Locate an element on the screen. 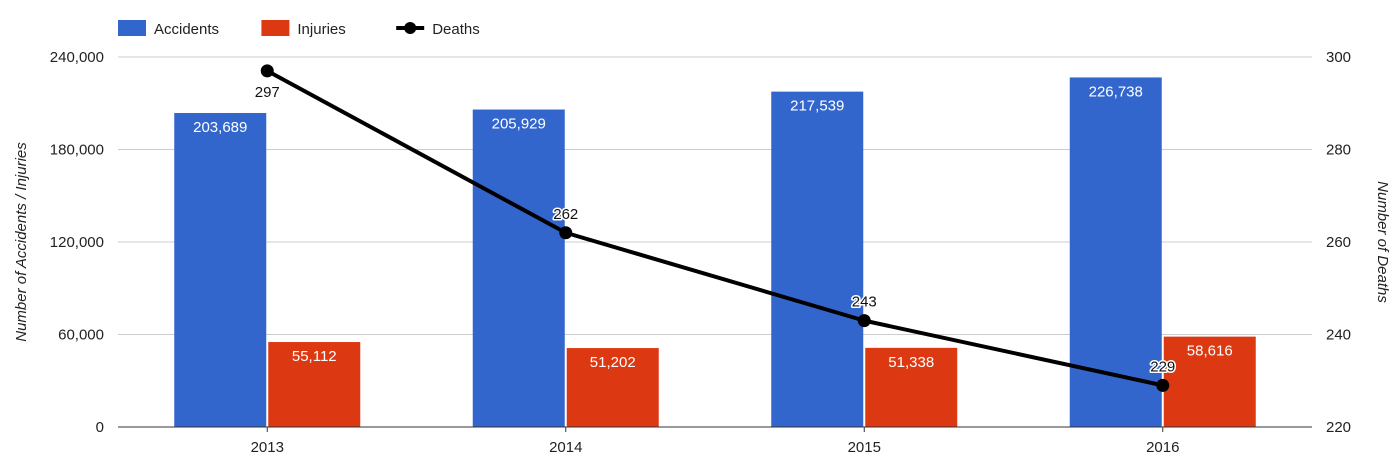 Image resolution: width=1400 pixels, height=470 pixels. deaths-point-2013 is located at coordinates (267, 71).